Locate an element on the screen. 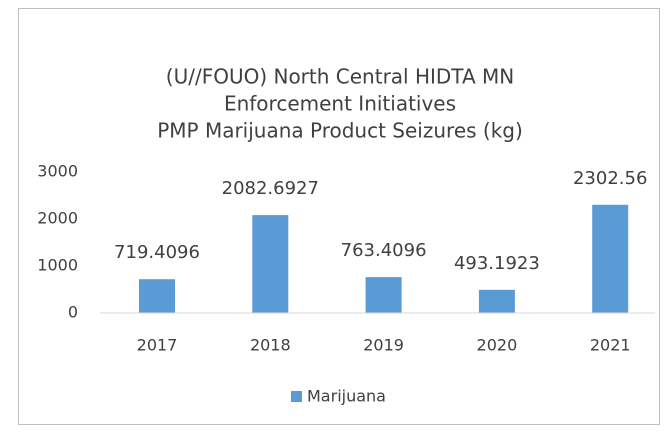 Image resolution: width=669 pixels, height=432 pixels. x-tick-label: 2018 is located at coordinates (270, 345).